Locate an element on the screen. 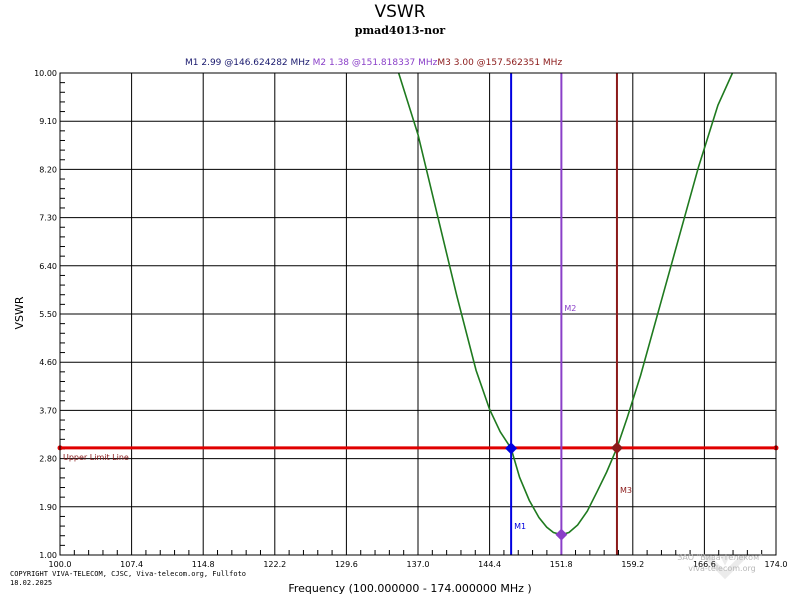 The height and width of the screenshot is (600, 800). marker-readout-m1: M1 2.99 @146.624282 MHz is located at coordinates (247, 63).